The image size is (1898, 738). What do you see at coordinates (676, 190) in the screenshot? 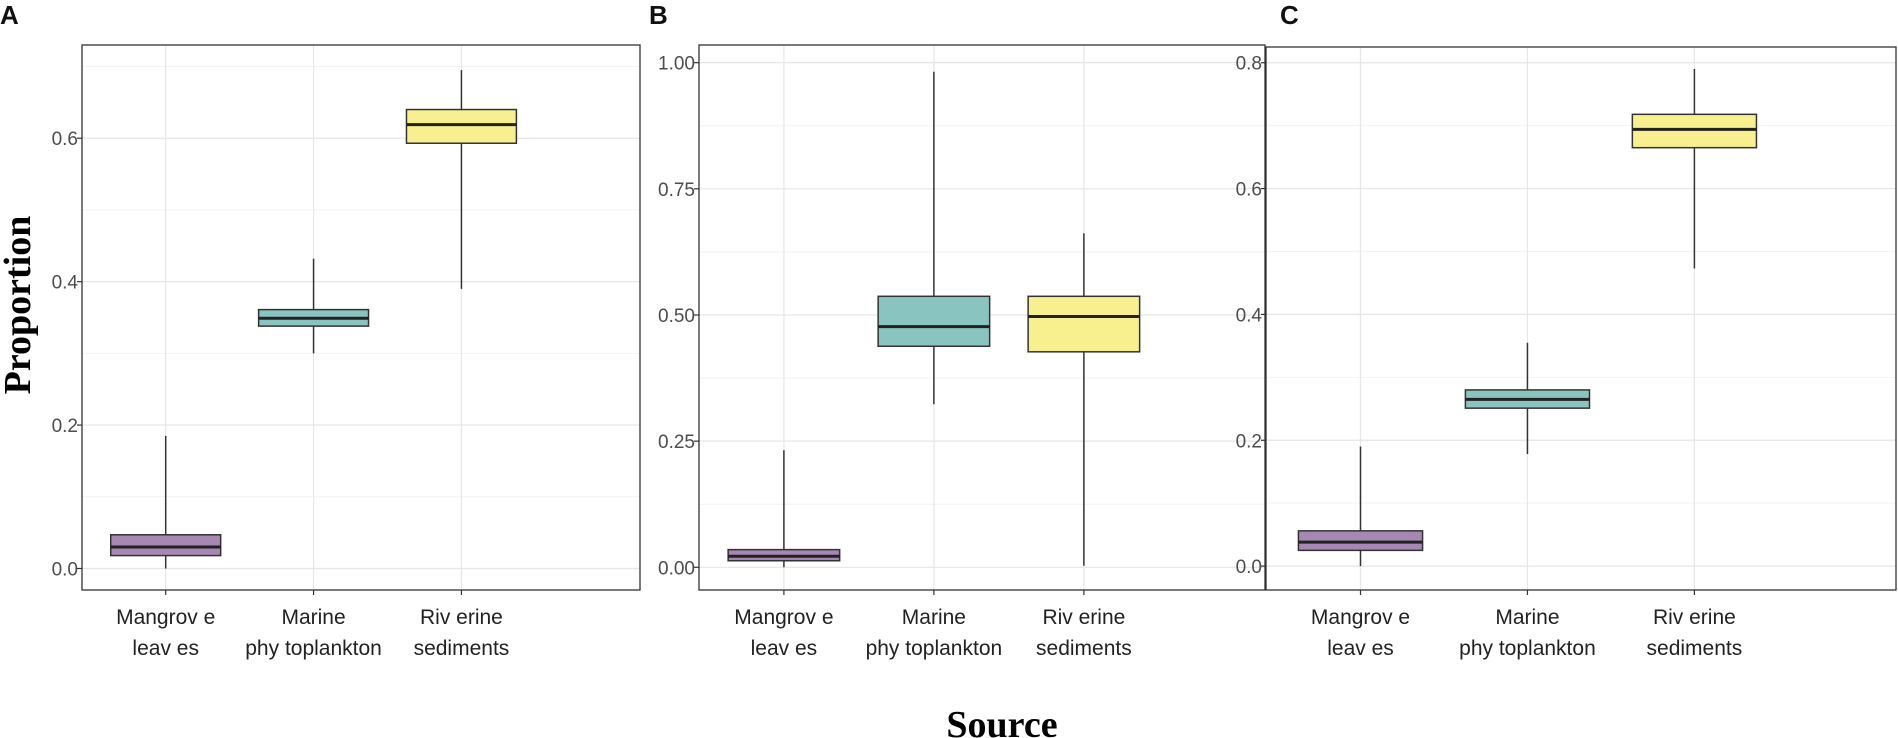
I see `y-tick-label: 0.75` at bounding box center [676, 190].